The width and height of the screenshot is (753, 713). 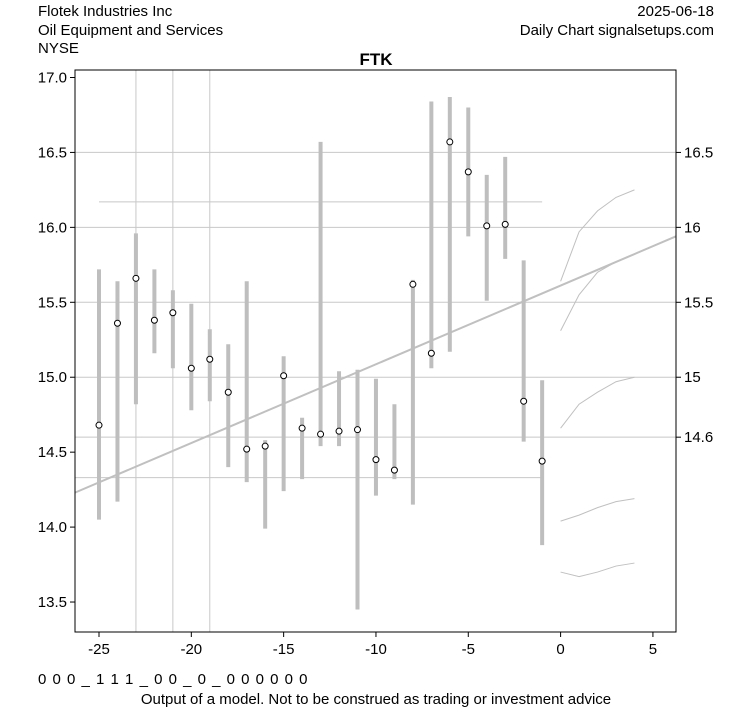 What do you see at coordinates (376, 649) in the screenshot?
I see `x-tick-label: -10` at bounding box center [376, 649].